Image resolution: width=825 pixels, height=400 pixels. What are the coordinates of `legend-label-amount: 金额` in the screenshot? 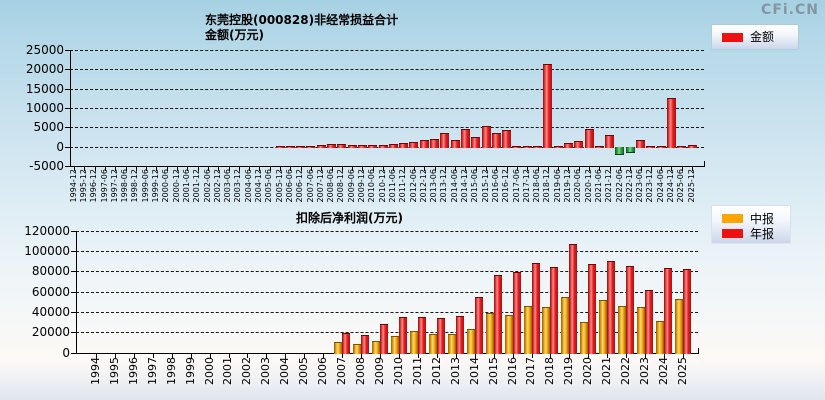 It's located at (762, 37).